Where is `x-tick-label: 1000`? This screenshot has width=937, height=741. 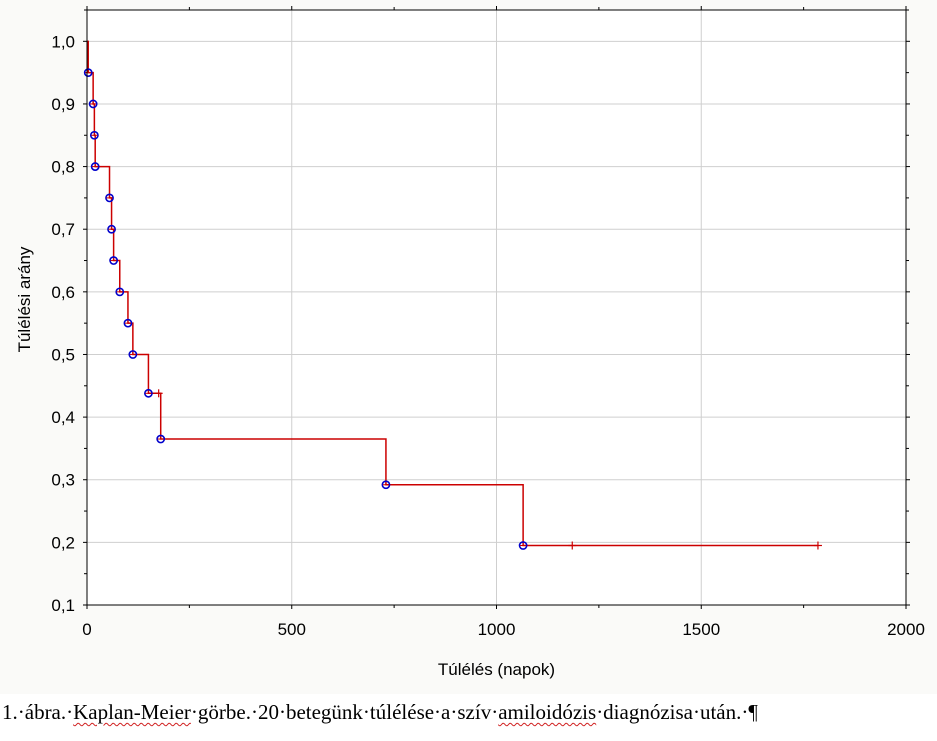 x-tick-label: 1000 is located at coordinates (497, 629).